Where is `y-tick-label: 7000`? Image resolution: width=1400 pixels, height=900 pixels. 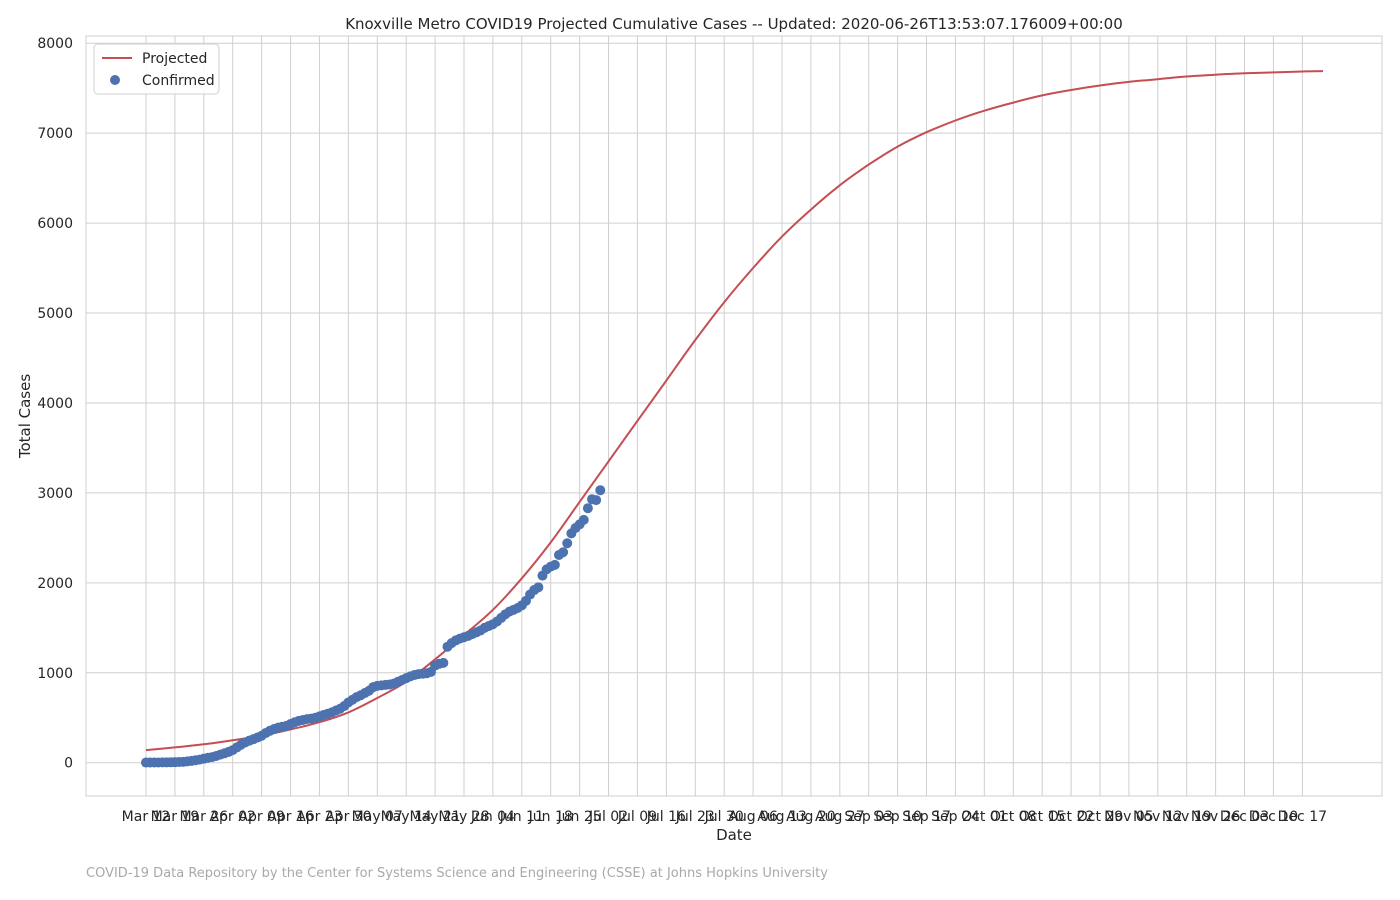 y-tick-label: 7000 is located at coordinates (55, 134).